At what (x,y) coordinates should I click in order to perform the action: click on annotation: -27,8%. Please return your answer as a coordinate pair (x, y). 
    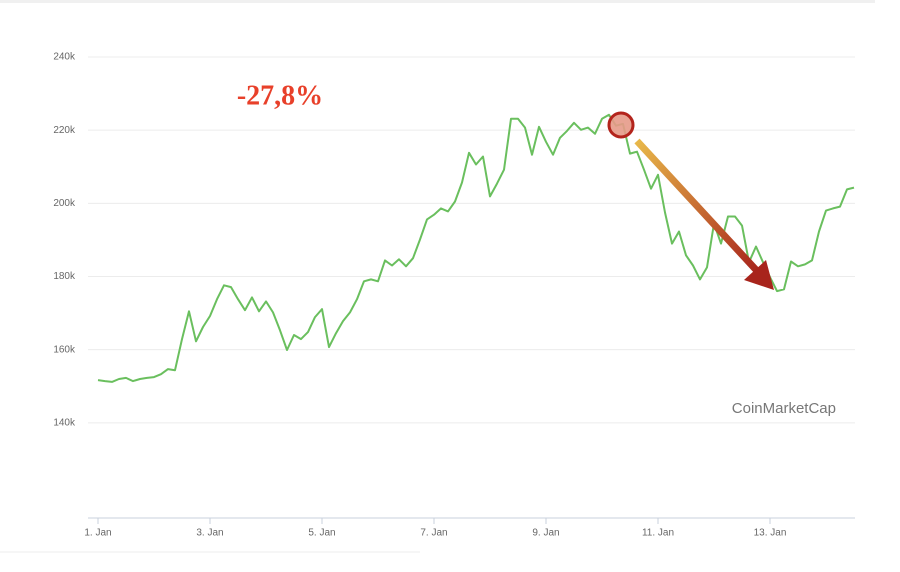
    Looking at the image, I should click on (280, 95).